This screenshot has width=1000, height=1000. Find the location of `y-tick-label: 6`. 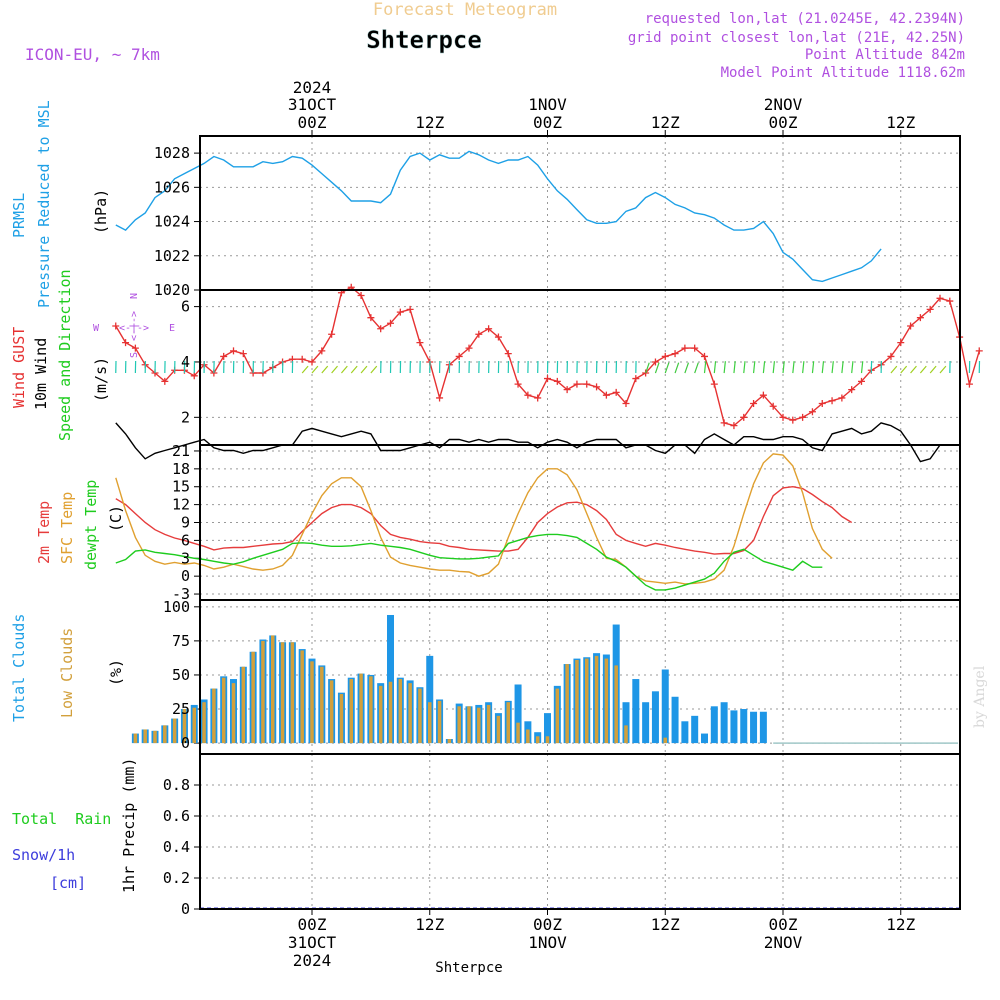

y-tick-label: 6 is located at coordinates (185, 307).